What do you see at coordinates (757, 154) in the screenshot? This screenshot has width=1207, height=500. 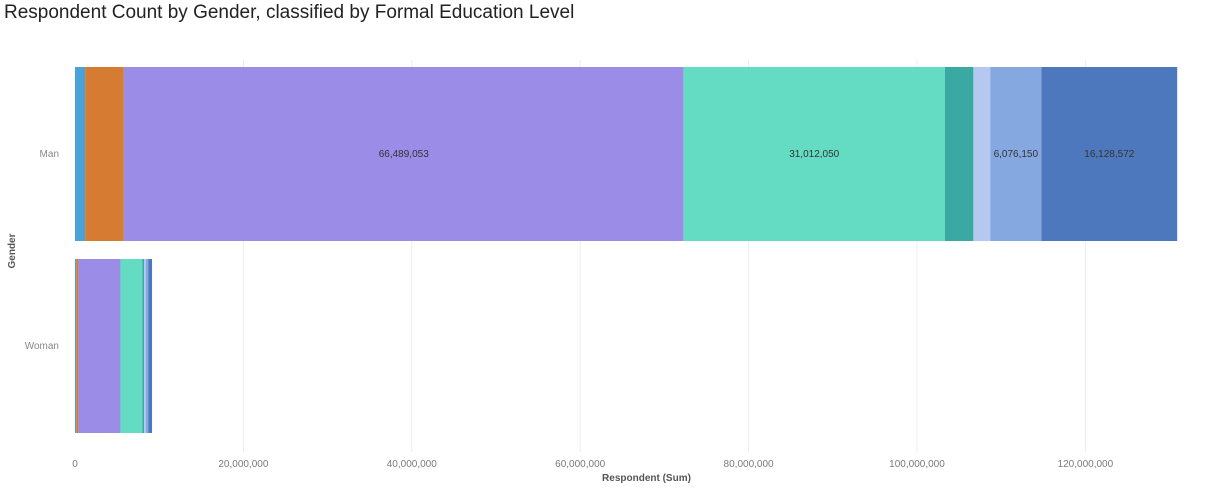 I see `data-labels: 66,489,053 31,012,050 6,076,150 16,128,572` at bounding box center [757, 154].